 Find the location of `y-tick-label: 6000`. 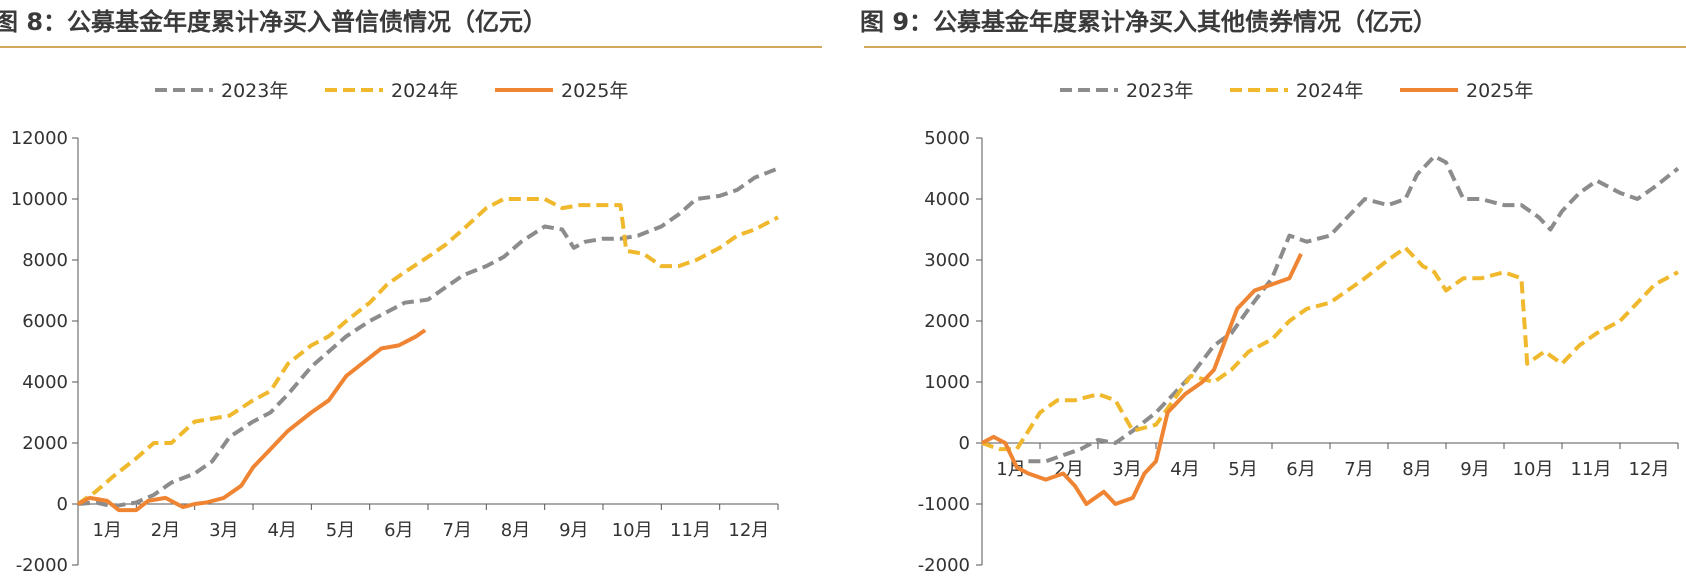

y-tick-label: 6000 is located at coordinates (45, 321).